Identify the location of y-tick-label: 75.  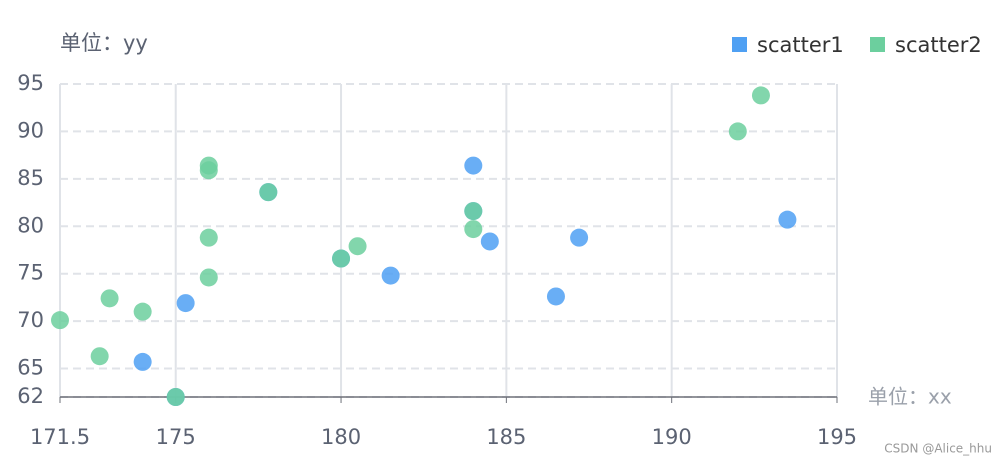
(30, 273).